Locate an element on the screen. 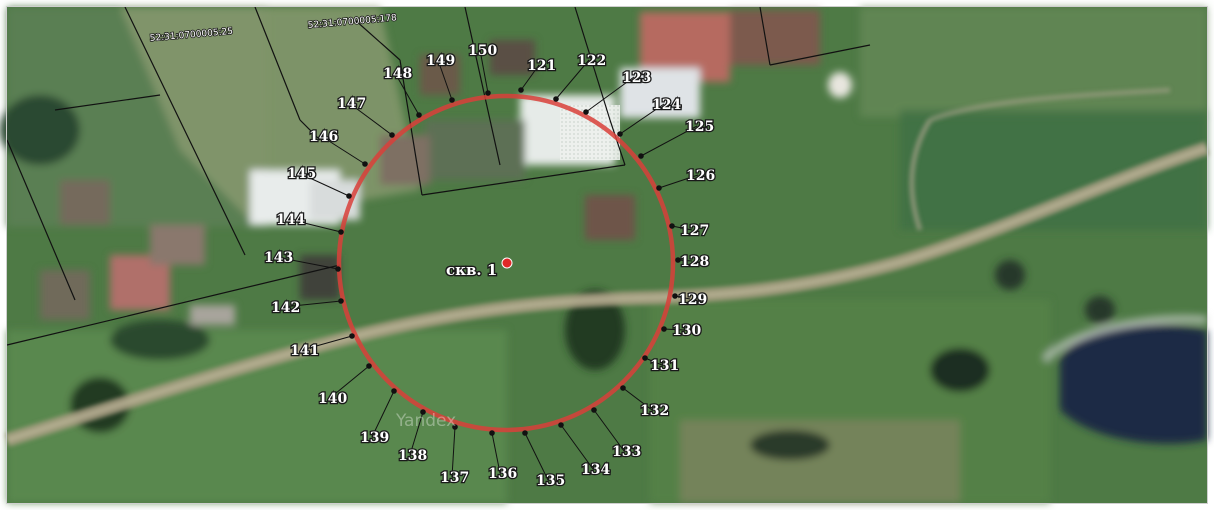 The image size is (1214, 510). vertex-label-134: 134 is located at coordinates (595, 470).